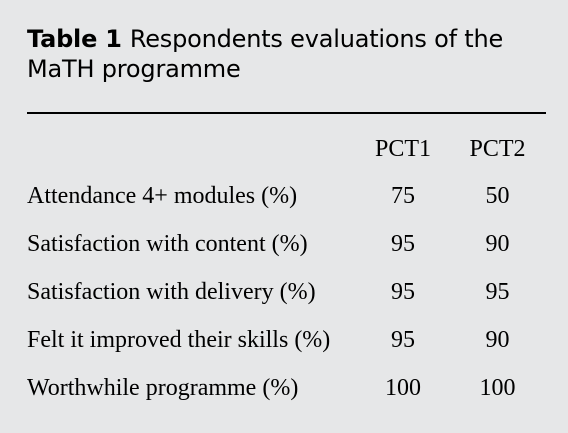  I want to click on cell-pct1: 100, so click(403, 387).